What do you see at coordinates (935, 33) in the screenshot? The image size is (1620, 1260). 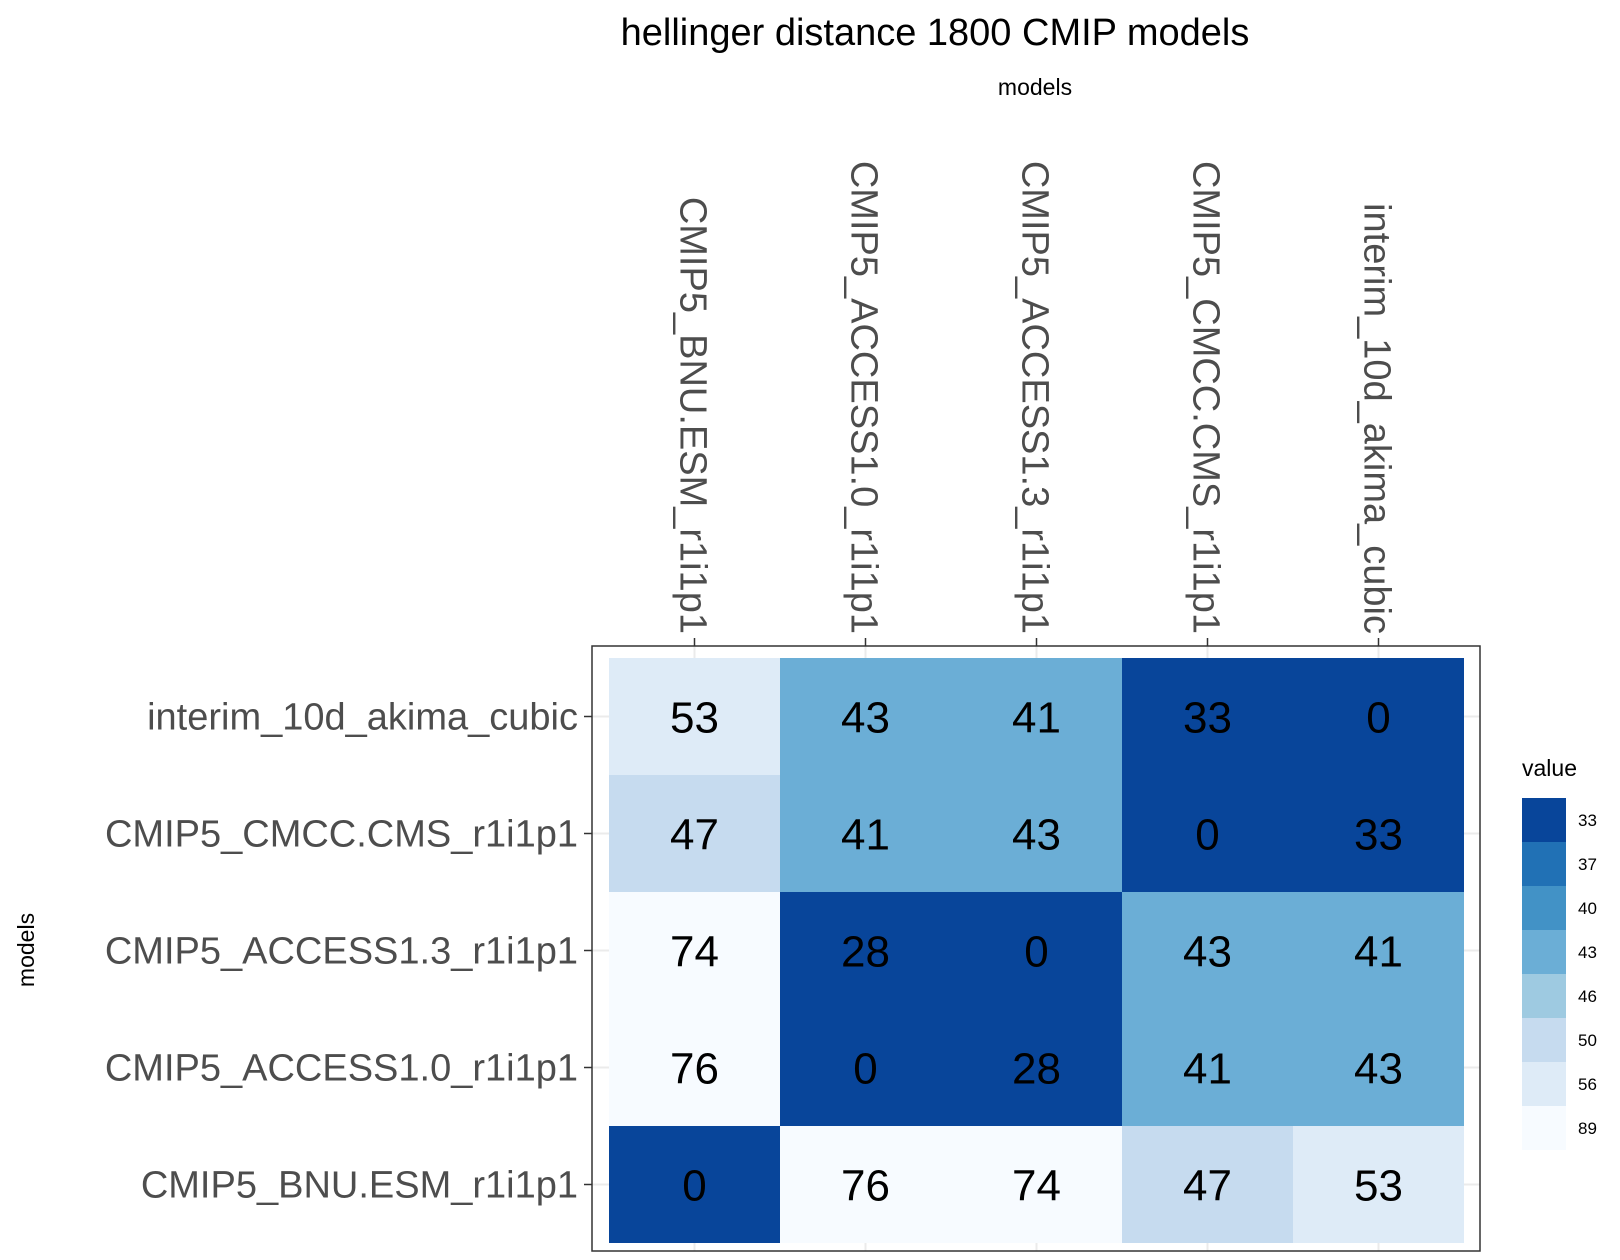 I see `chart-title: hellinger distance 1800 CMIP models` at bounding box center [935, 33].